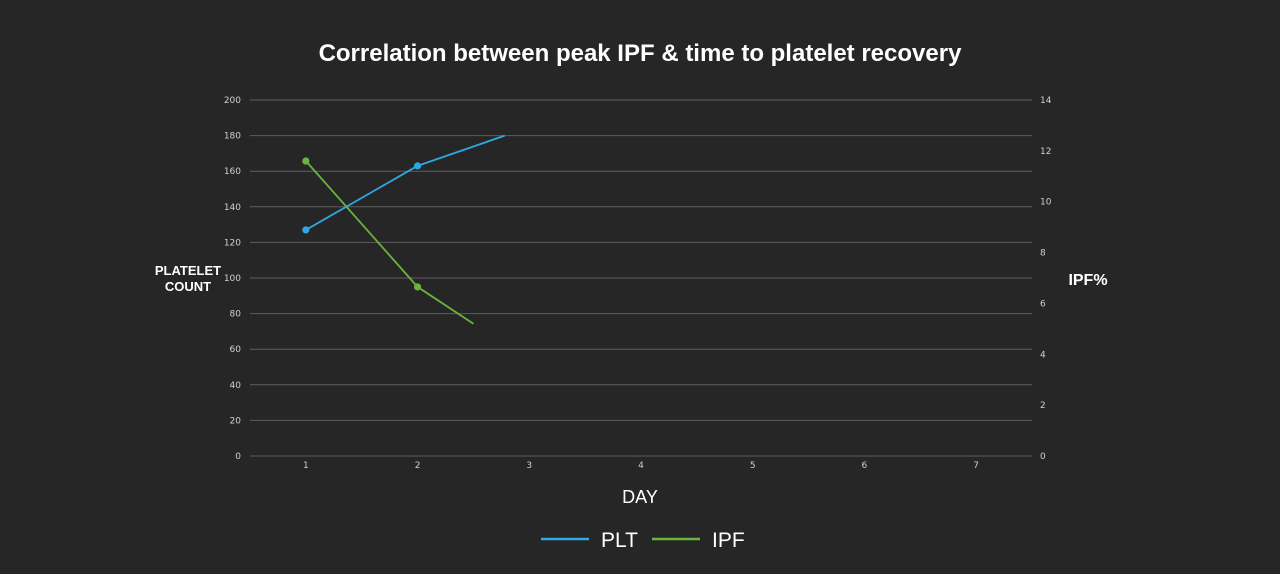 Image resolution: width=1280 pixels, height=574 pixels. Describe the element at coordinates (236, 386) in the screenshot. I see `y-tick-label: 40` at that location.